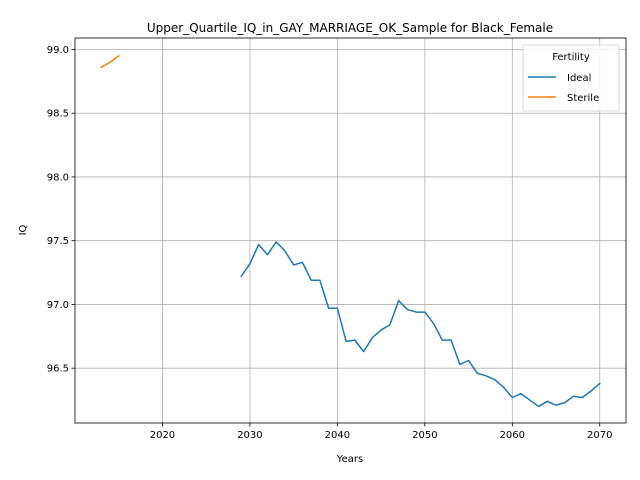  What do you see at coordinates (381, 432) in the screenshot?
I see `x-axis-ticks: 2020 2030 2040 2050 2060 2070` at bounding box center [381, 432].